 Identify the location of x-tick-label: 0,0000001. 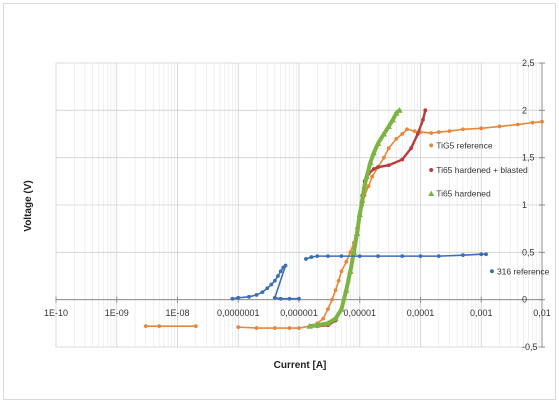
(238, 313).